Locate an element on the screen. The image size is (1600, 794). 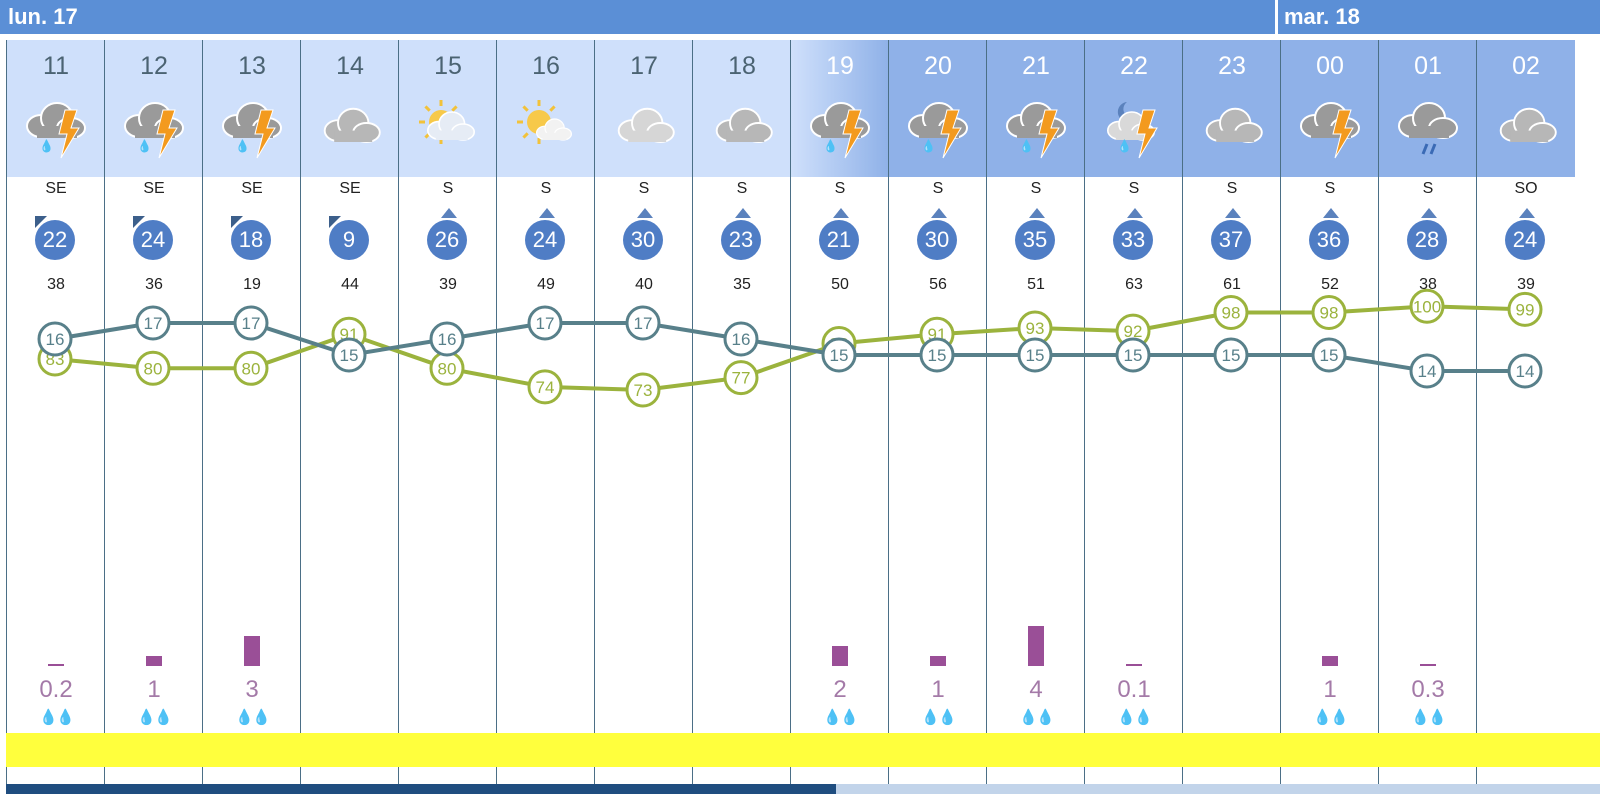
wind-speed: 22 is located at coordinates (55, 240).